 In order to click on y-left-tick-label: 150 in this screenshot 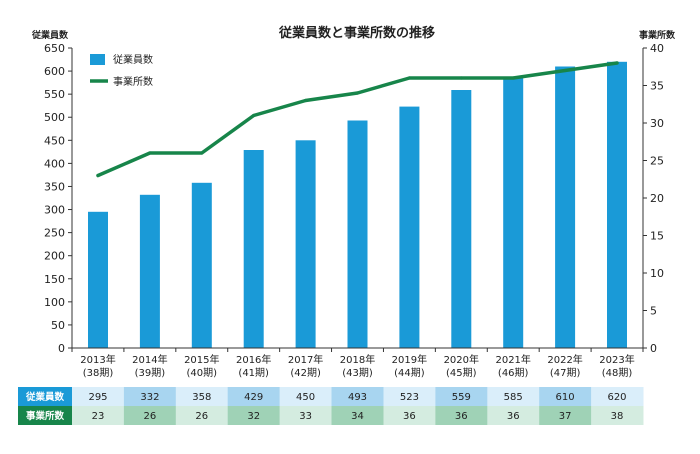, I will do `click(54, 279)`.